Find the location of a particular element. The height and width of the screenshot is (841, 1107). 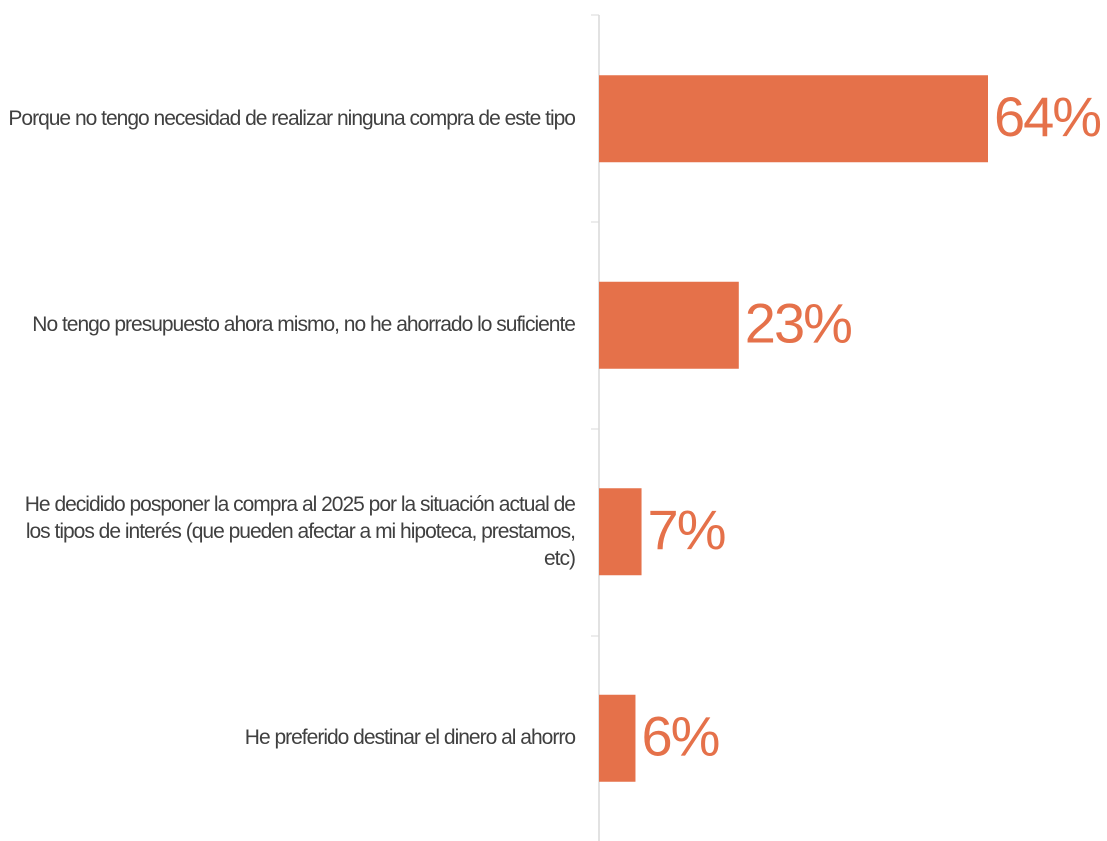

value-label: 6% is located at coordinates (679, 736).